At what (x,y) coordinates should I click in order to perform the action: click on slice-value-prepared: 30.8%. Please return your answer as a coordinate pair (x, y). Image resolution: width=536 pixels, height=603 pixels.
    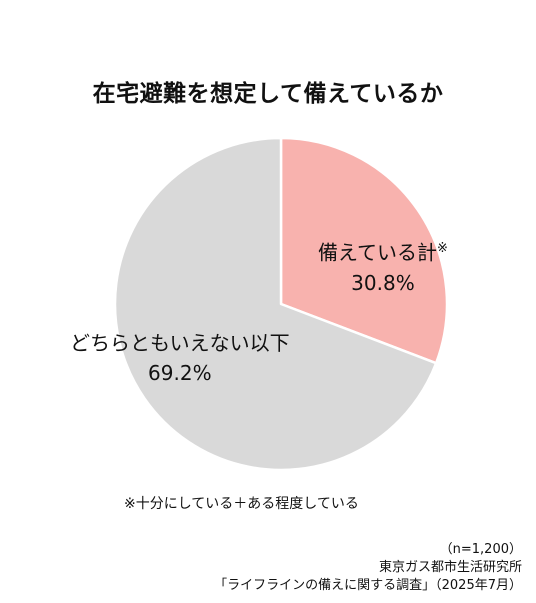
    Looking at the image, I should click on (383, 282).